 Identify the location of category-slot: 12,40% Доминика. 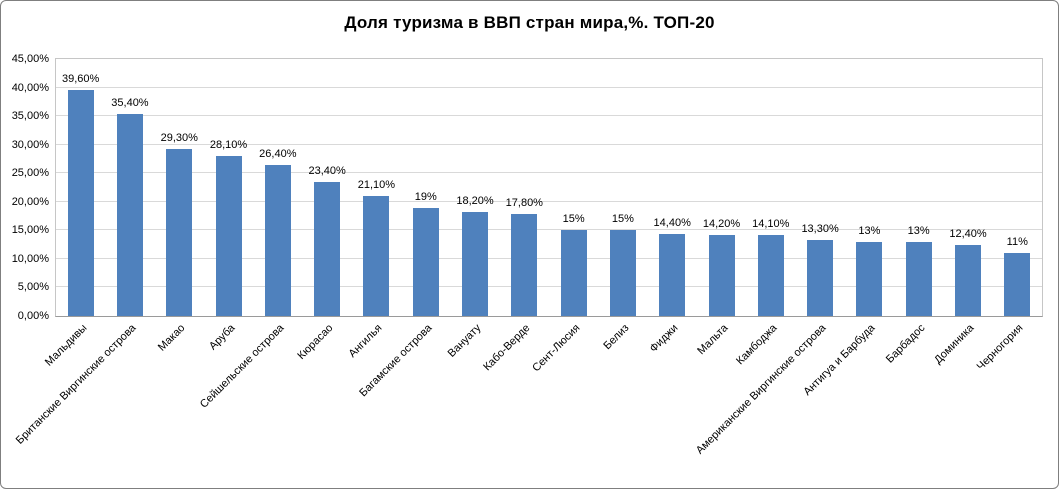
(962, 212).